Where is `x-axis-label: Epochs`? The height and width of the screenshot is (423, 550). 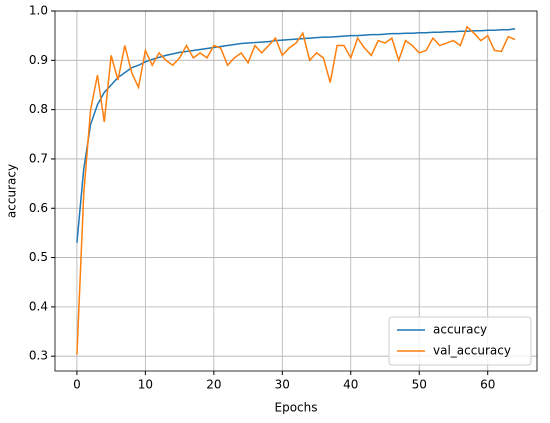 x-axis-label: Epochs is located at coordinates (296, 408).